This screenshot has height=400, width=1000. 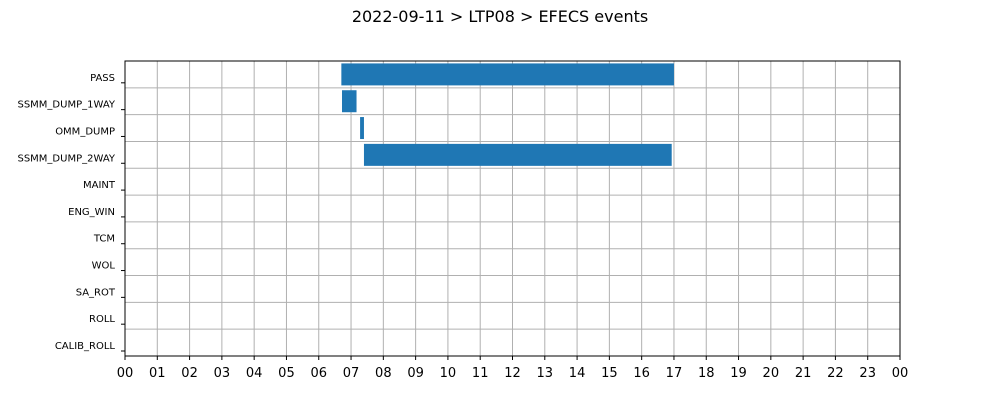 What do you see at coordinates (641, 373) in the screenshot?
I see `x-tick-label: 16` at bounding box center [641, 373].